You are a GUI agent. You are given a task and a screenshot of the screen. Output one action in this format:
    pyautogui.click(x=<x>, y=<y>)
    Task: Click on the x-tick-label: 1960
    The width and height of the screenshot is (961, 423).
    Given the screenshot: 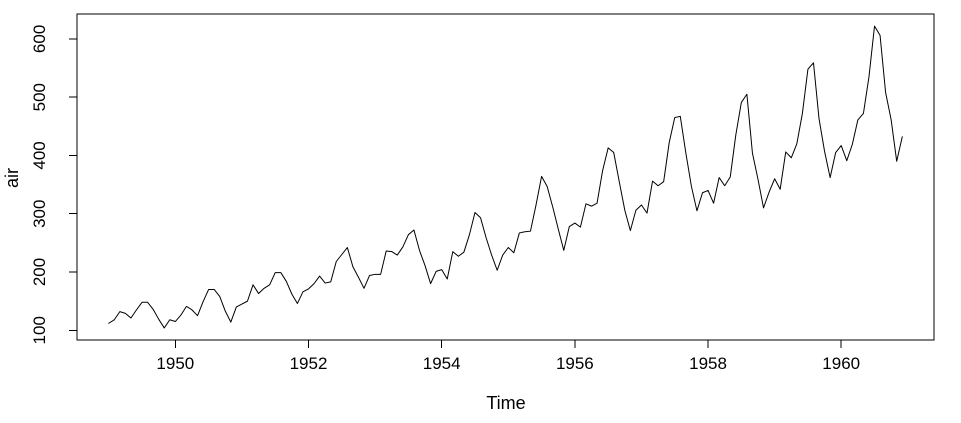 What is the action you would take?
    pyautogui.click(x=841, y=363)
    